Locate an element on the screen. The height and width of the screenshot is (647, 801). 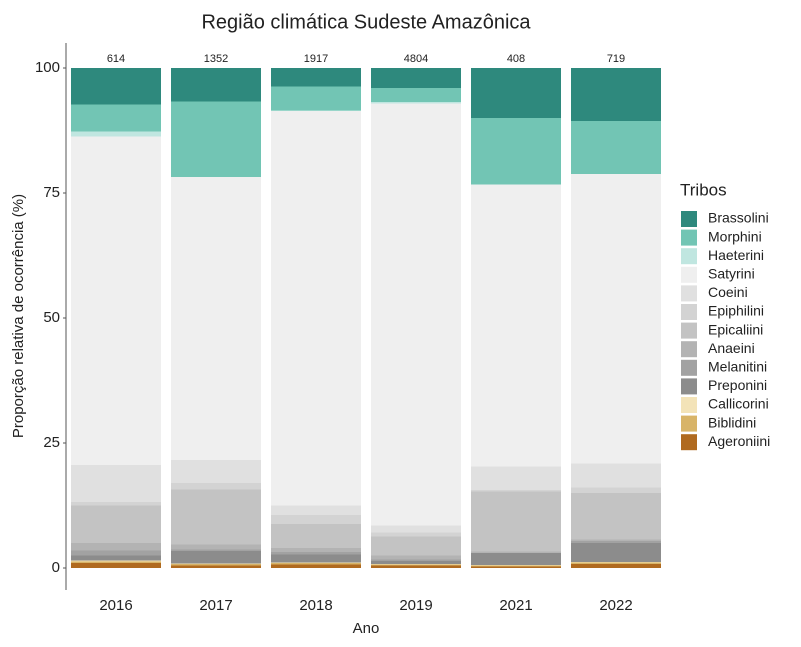
chart-title: Região climática Sudeste Amazônica is located at coordinates (366, 22).